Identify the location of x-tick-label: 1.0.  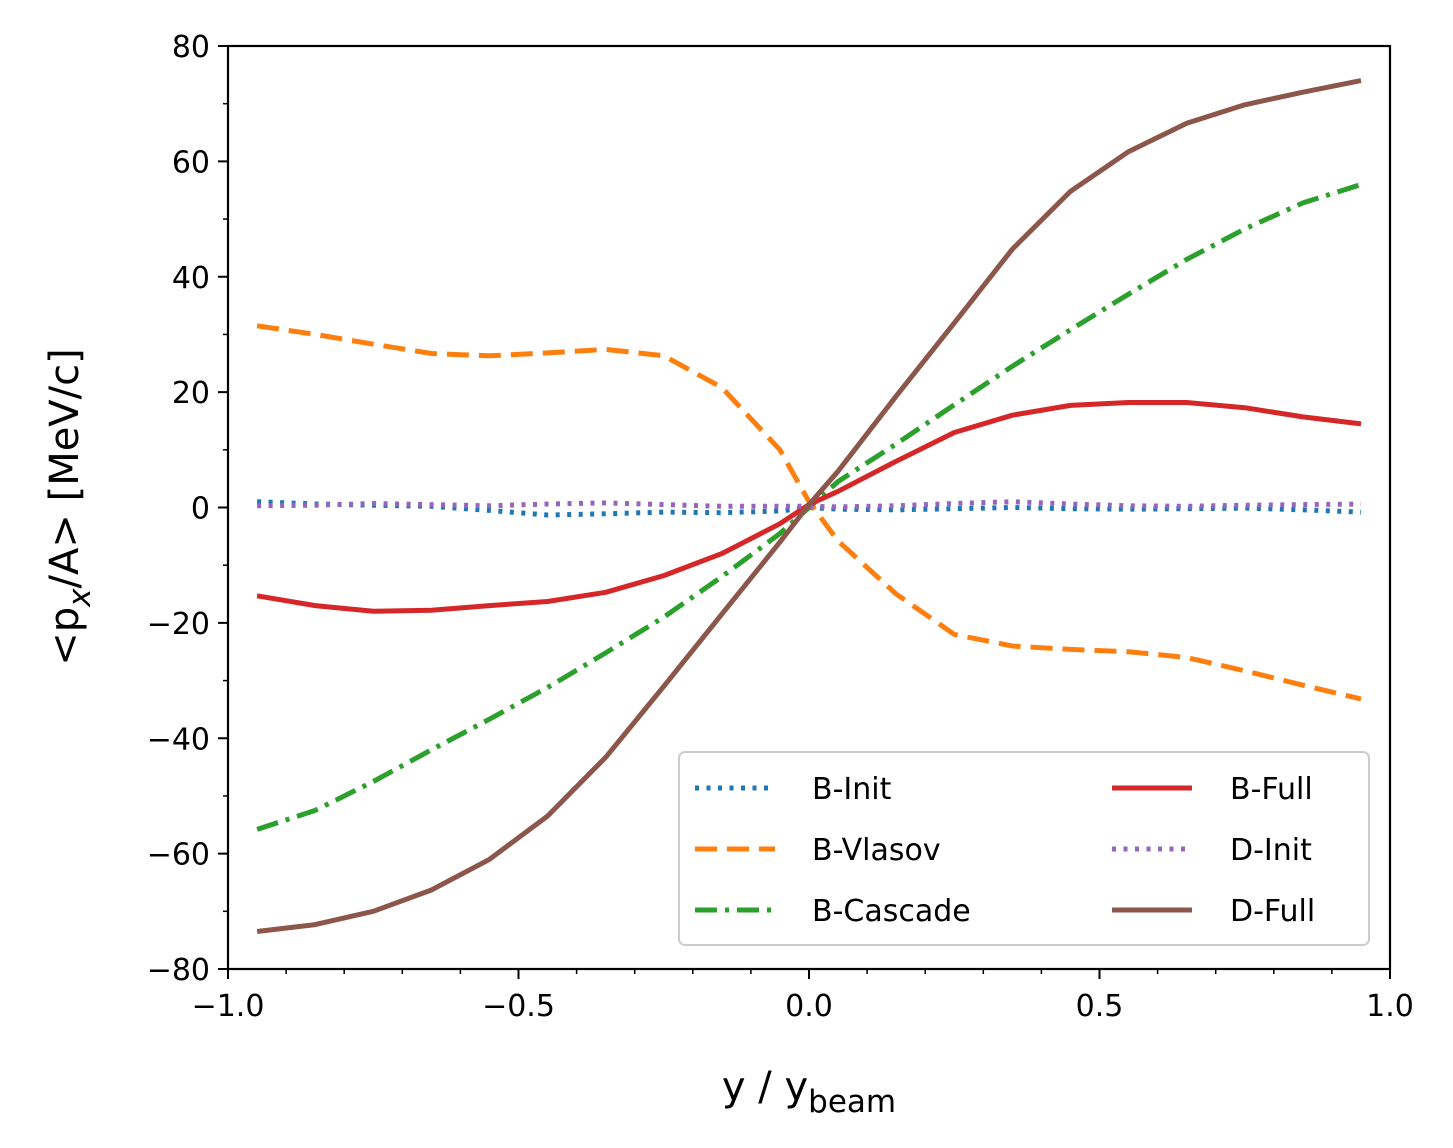
(1390, 1006).